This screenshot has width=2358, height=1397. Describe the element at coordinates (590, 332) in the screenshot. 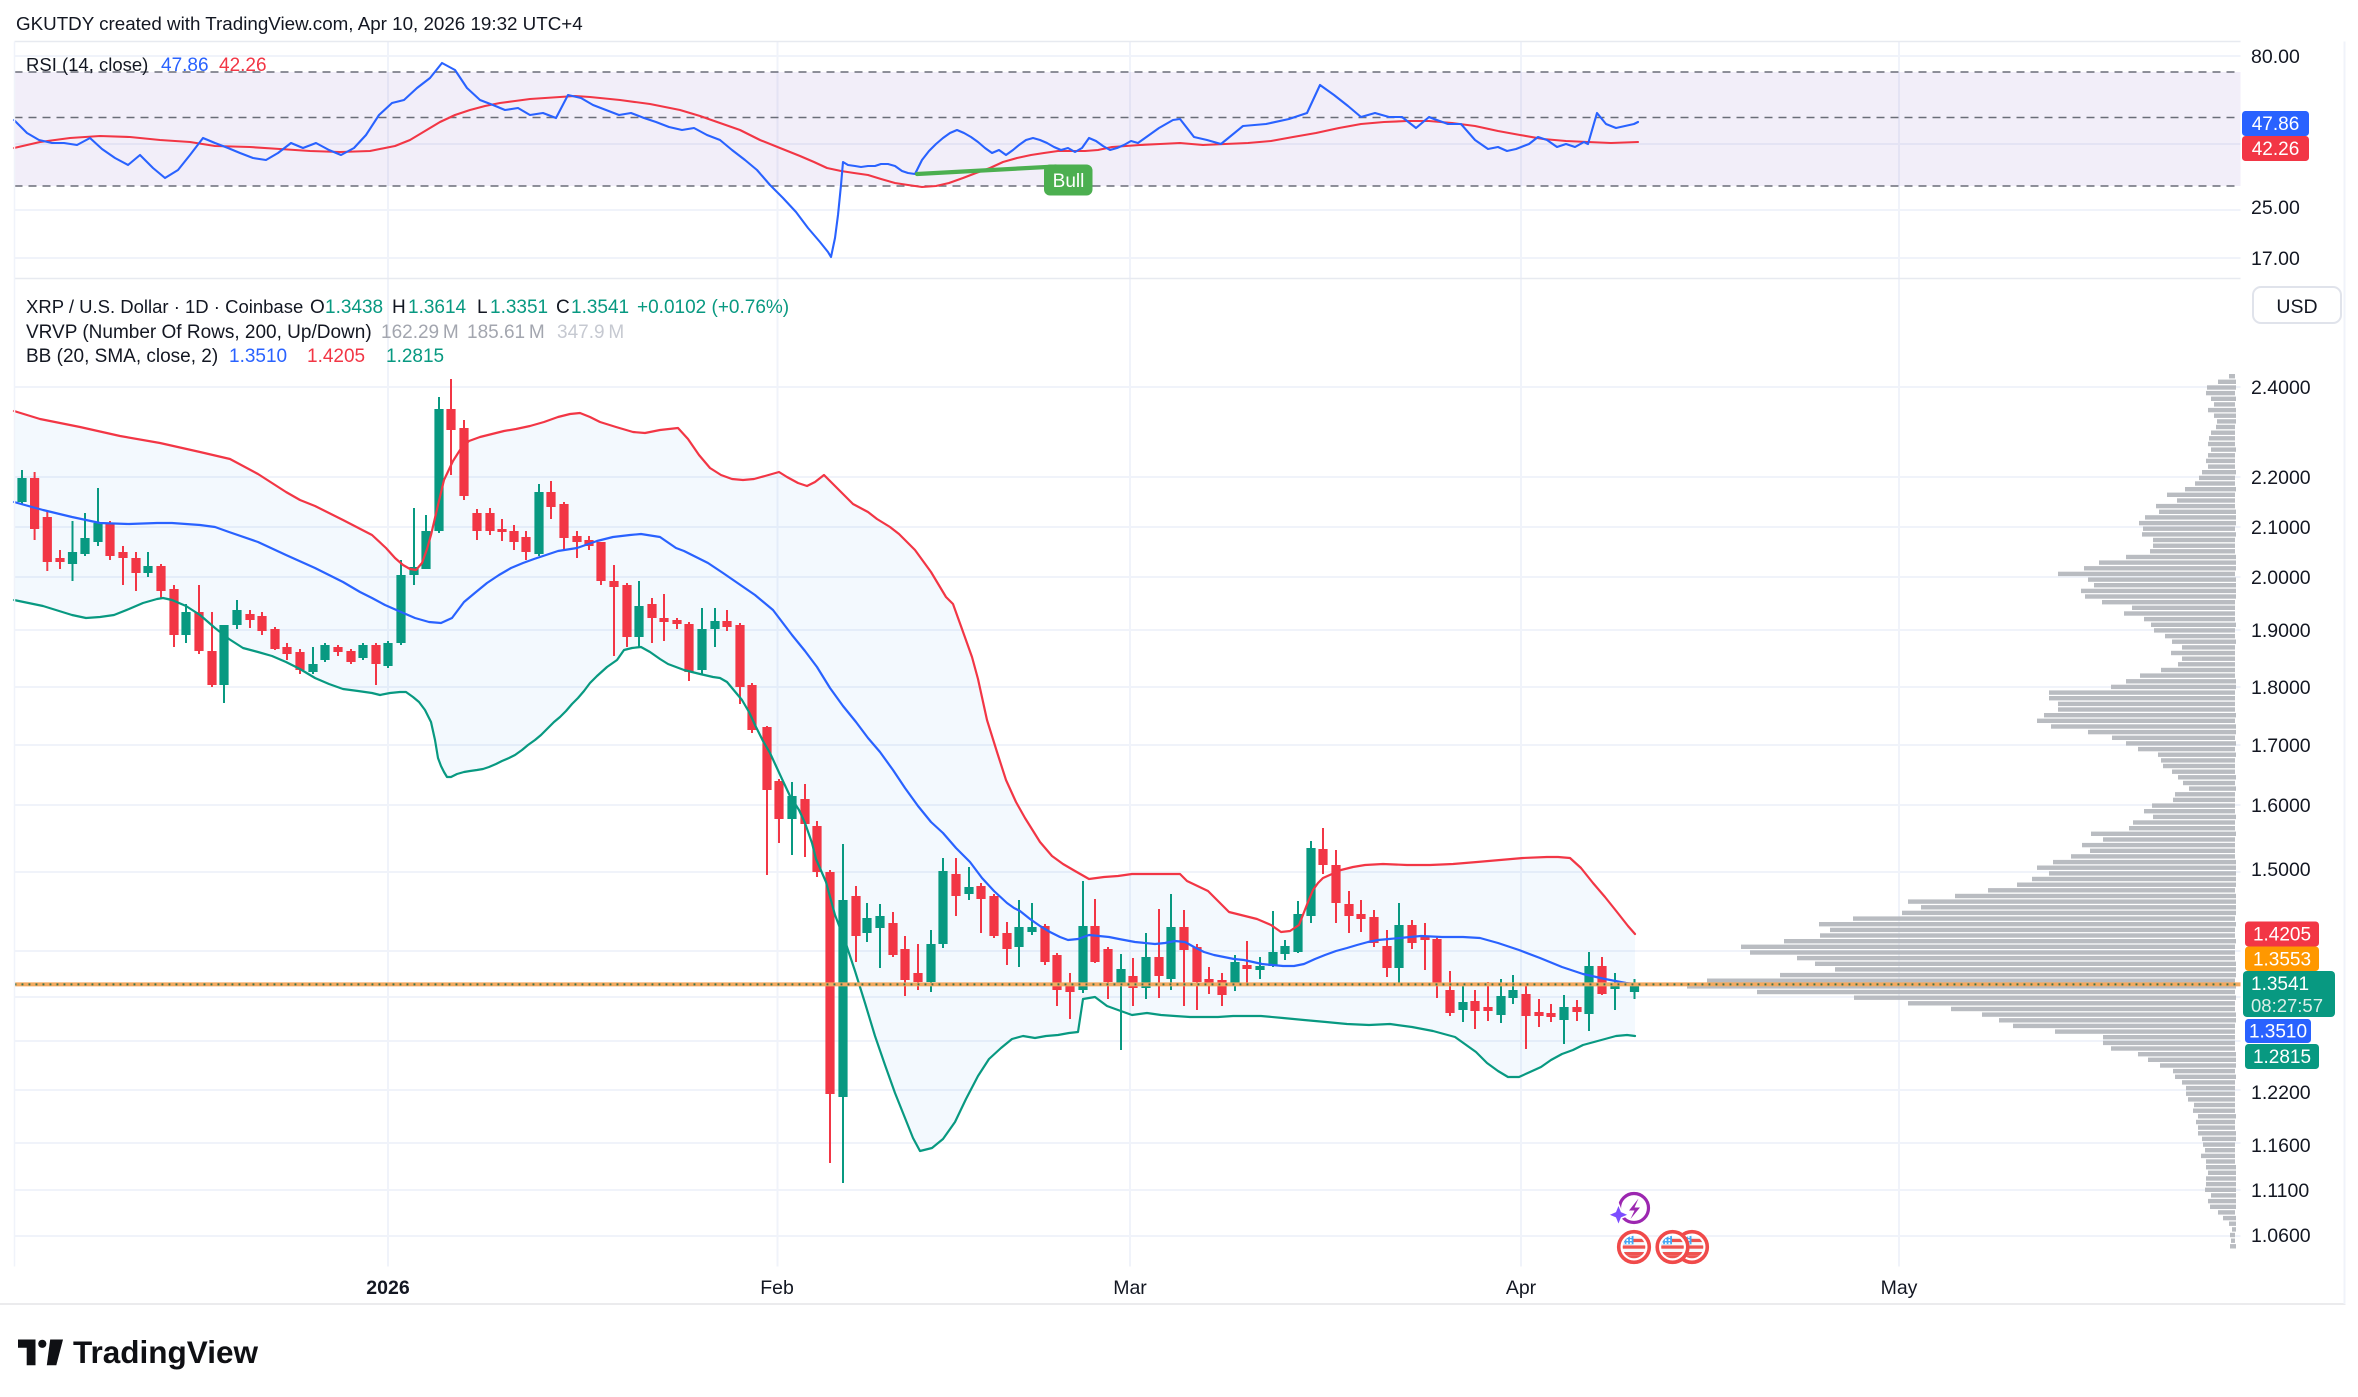

I see `svg-text: 347.9 M` at that location.